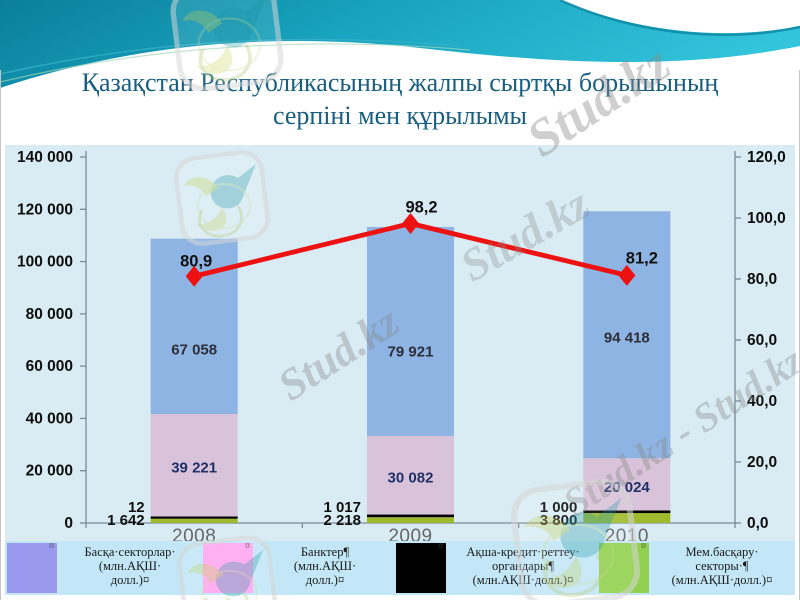 The width and height of the screenshot is (800, 600). Describe the element at coordinates (400, 115) in the screenshot. I see `page-title-line2: серпіні мен құрылымы` at that location.